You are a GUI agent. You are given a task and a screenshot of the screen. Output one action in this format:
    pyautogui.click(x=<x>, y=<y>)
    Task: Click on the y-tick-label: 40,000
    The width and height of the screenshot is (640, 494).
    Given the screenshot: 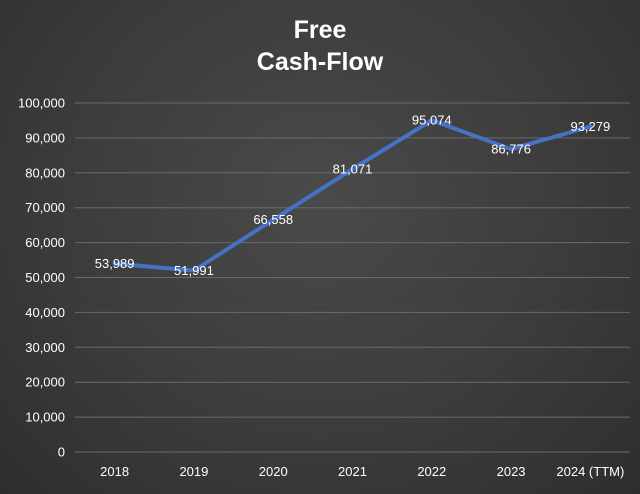 What is the action you would take?
    pyautogui.click(x=45, y=312)
    